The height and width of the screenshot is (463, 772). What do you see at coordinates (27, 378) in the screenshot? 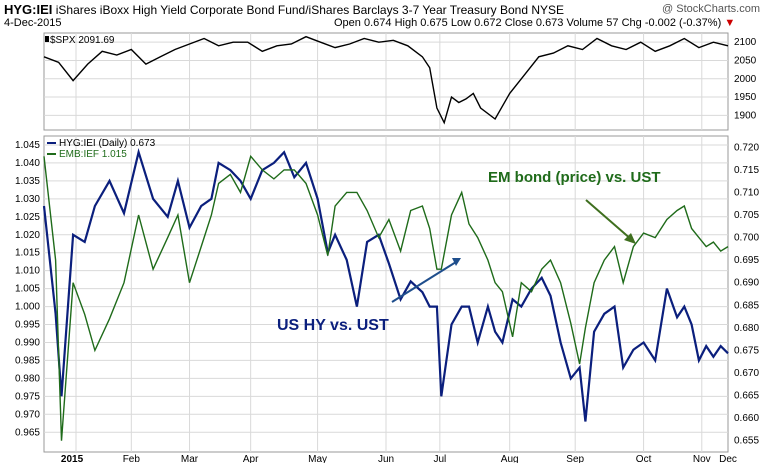
I see `left-tick-label: 0.980` at bounding box center [27, 378].